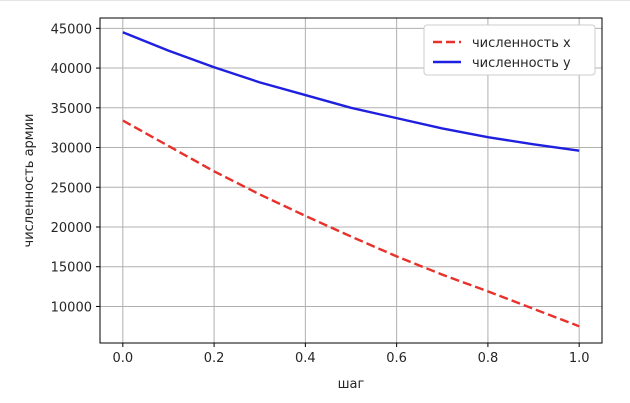  What do you see at coordinates (521, 43) in the screenshot?
I see `legend-label-x: численность x` at bounding box center [521, 43].